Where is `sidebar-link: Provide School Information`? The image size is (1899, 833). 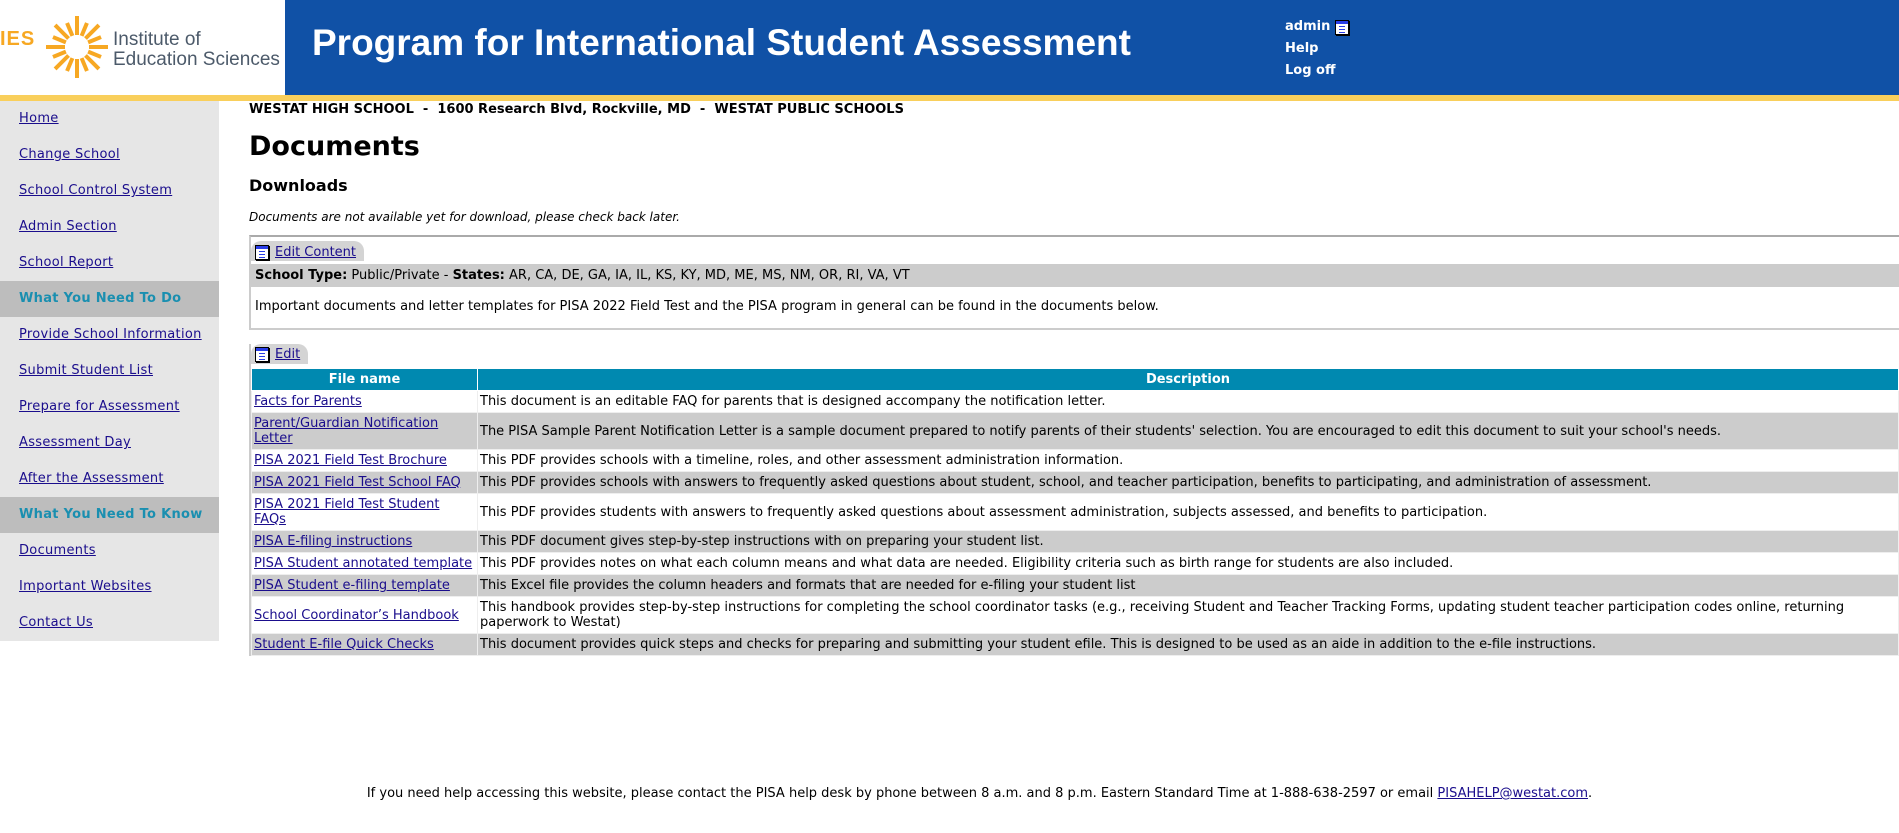 sidebar-link: Provide School Information is located at coordinates (110, 334).